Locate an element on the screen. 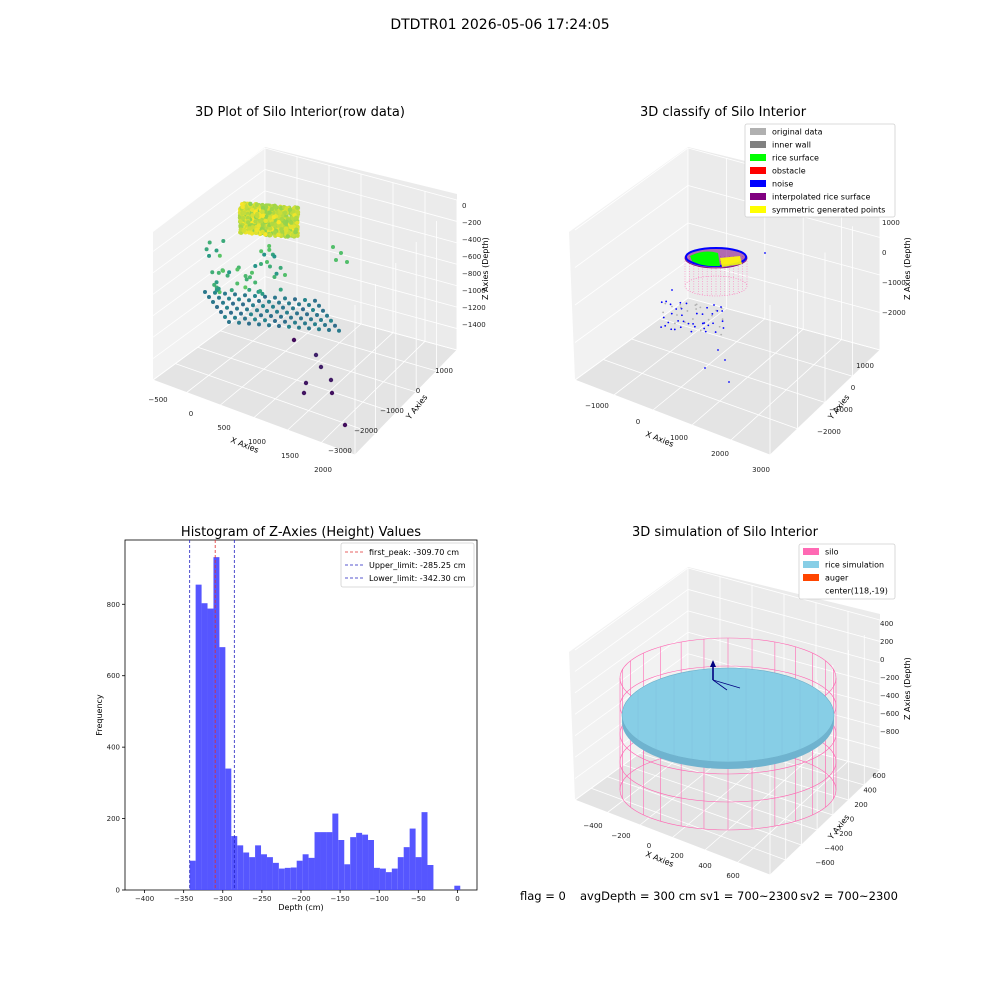 The image size is (1000, 1000). x-tick-label: 1000 is located at coordinates (257, 442).